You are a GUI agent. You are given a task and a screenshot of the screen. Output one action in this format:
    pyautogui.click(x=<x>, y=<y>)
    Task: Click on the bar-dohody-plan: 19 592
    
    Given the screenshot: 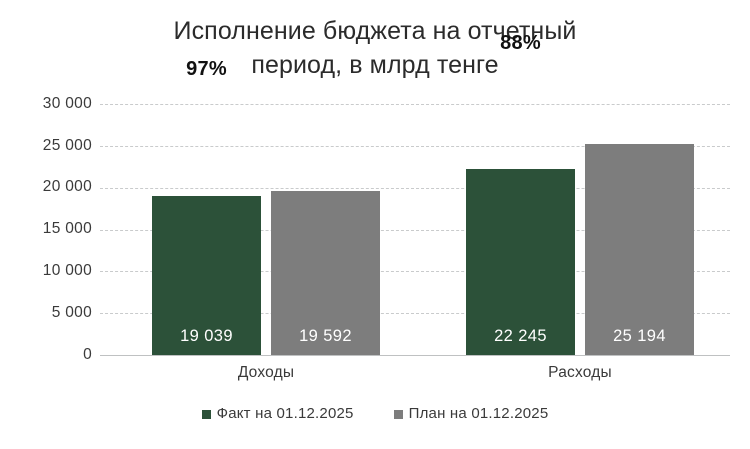 What is the action you would take?
    pyautogui.click(x=325, y=273)
    